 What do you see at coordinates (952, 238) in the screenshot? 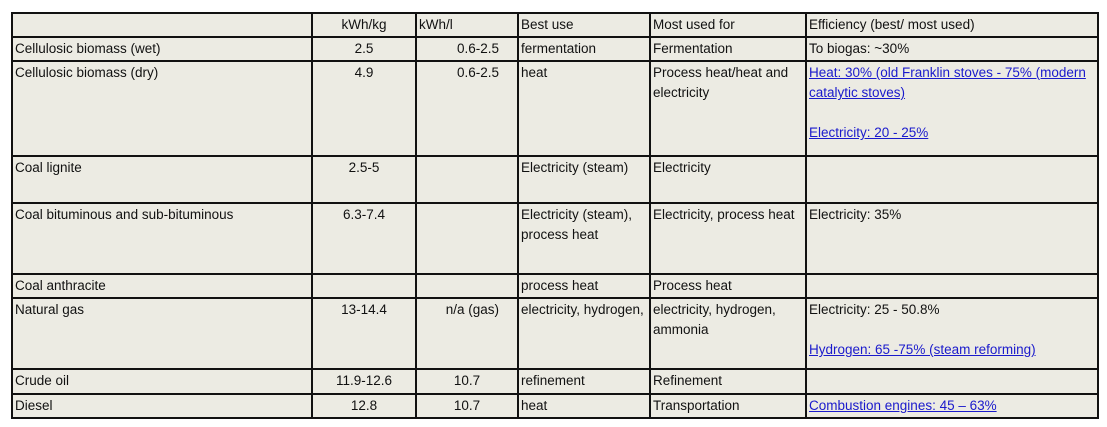
I see `efficiency-cell: Electricity: 35%` at bounding box center [952, 238].